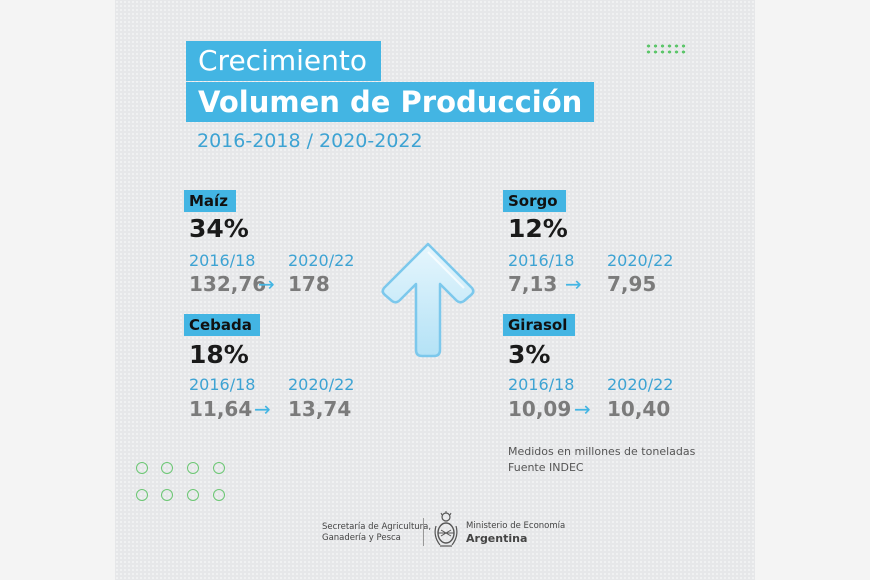 The image size is (870, 580). I want to click on up-arrow-icon, so click(428, 300).